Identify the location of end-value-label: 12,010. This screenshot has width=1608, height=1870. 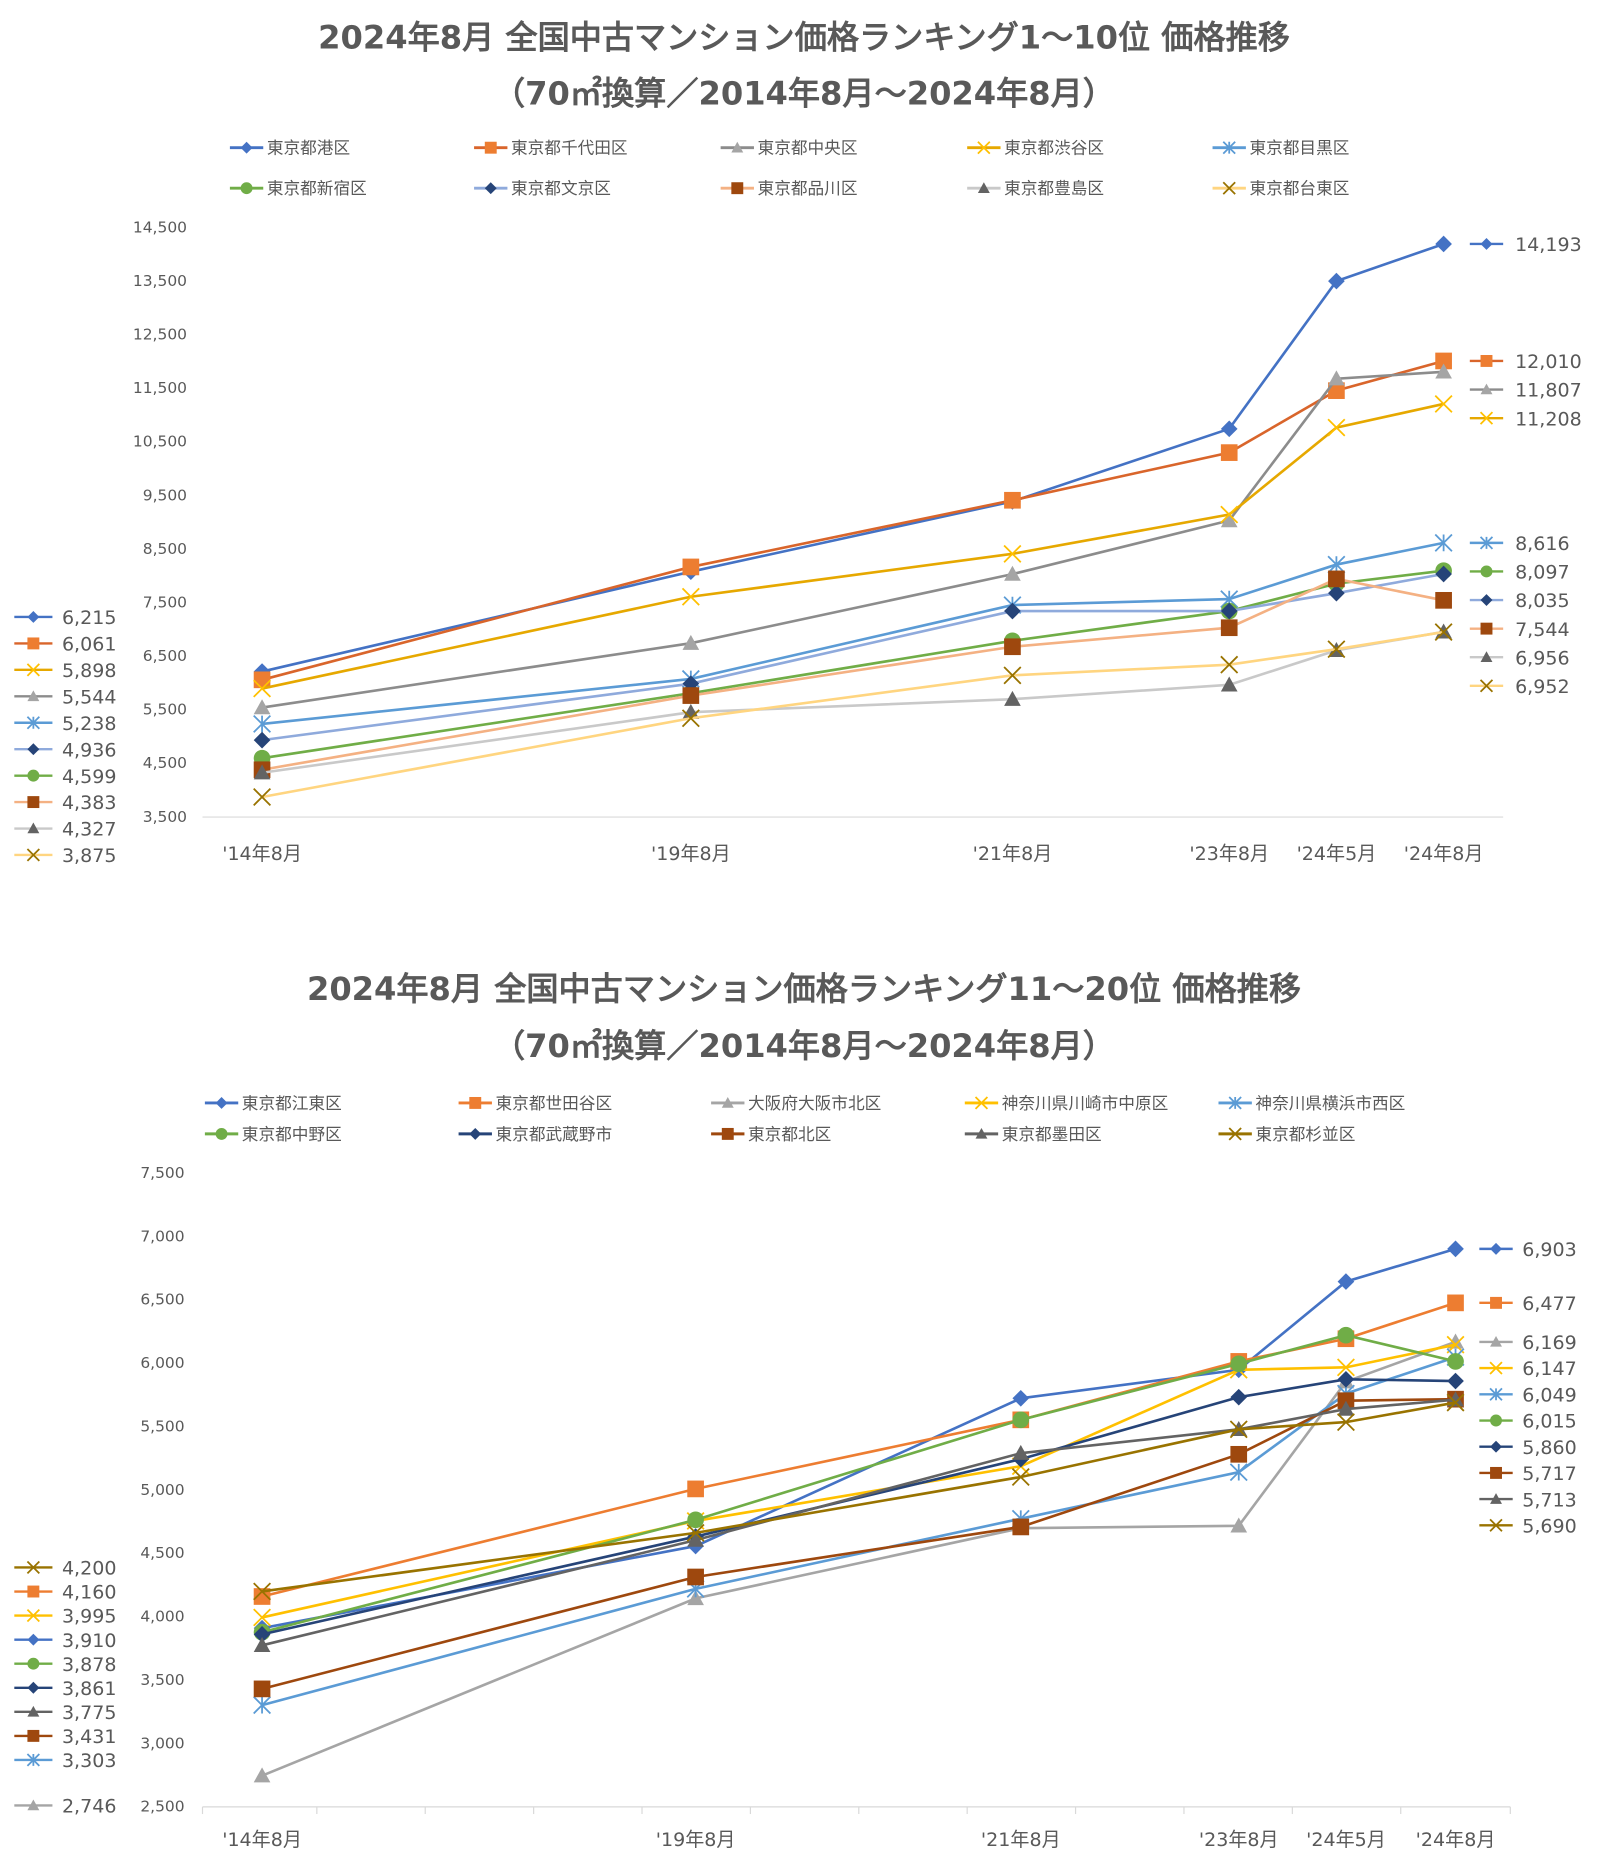
(1525, 362).